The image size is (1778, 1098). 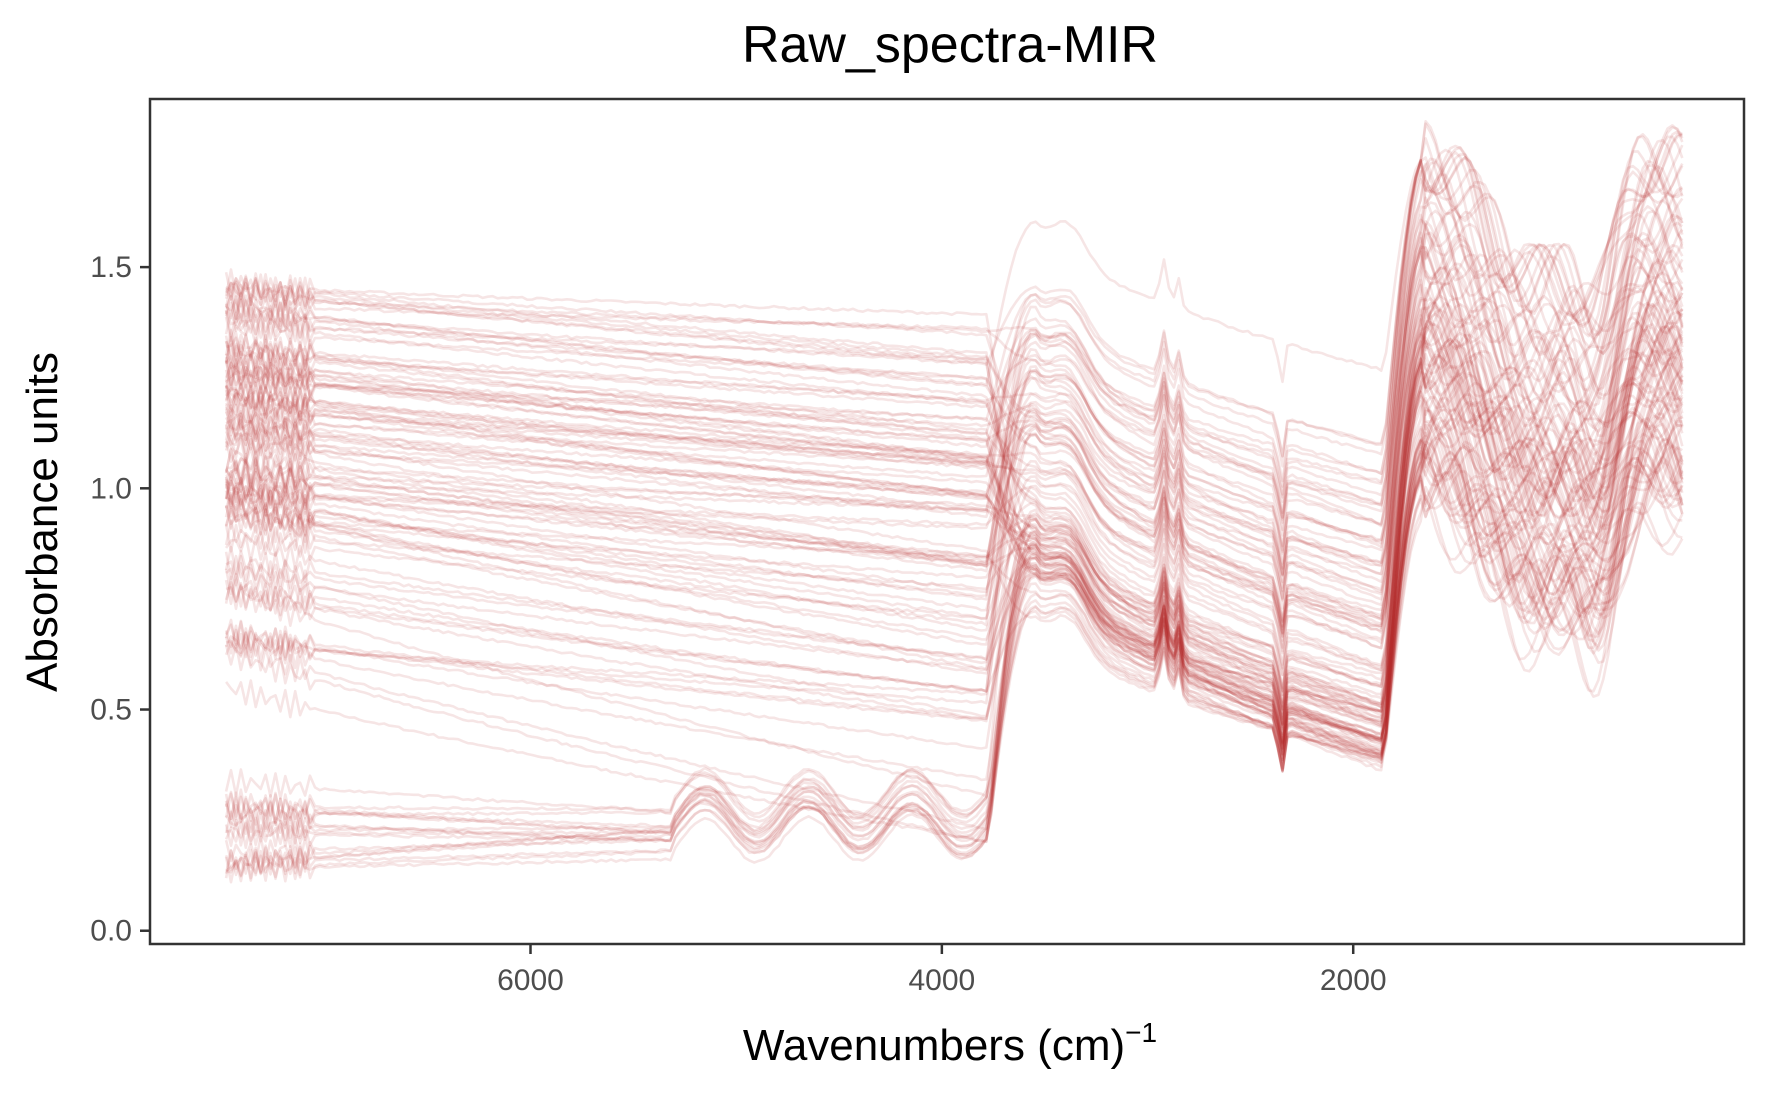 I want to click on x-axis: 6000 4000 2000, so click(x=942, y=970).